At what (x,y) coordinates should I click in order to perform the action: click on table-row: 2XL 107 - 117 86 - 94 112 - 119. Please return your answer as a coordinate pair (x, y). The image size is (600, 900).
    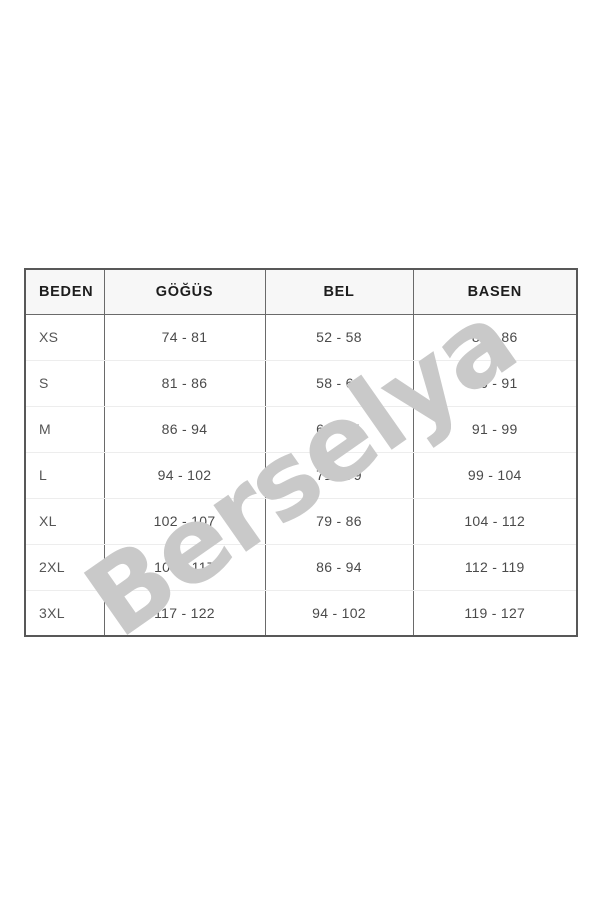
    Looking at the image, I should click on (301, 567).